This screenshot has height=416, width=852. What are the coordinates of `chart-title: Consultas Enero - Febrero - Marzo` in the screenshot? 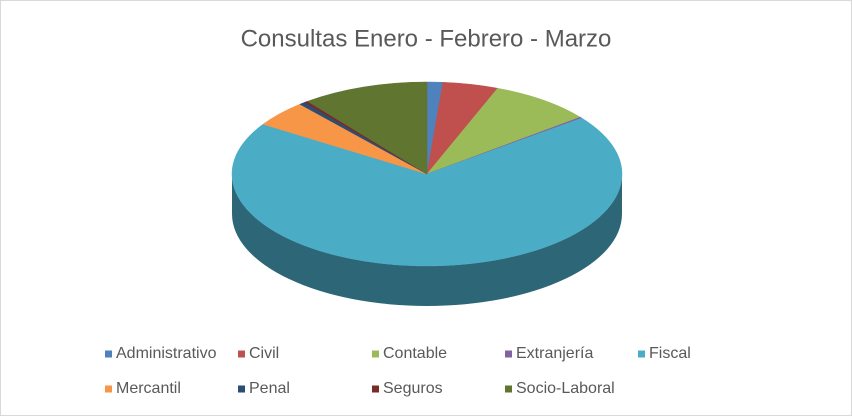 It's located at (426, 38).